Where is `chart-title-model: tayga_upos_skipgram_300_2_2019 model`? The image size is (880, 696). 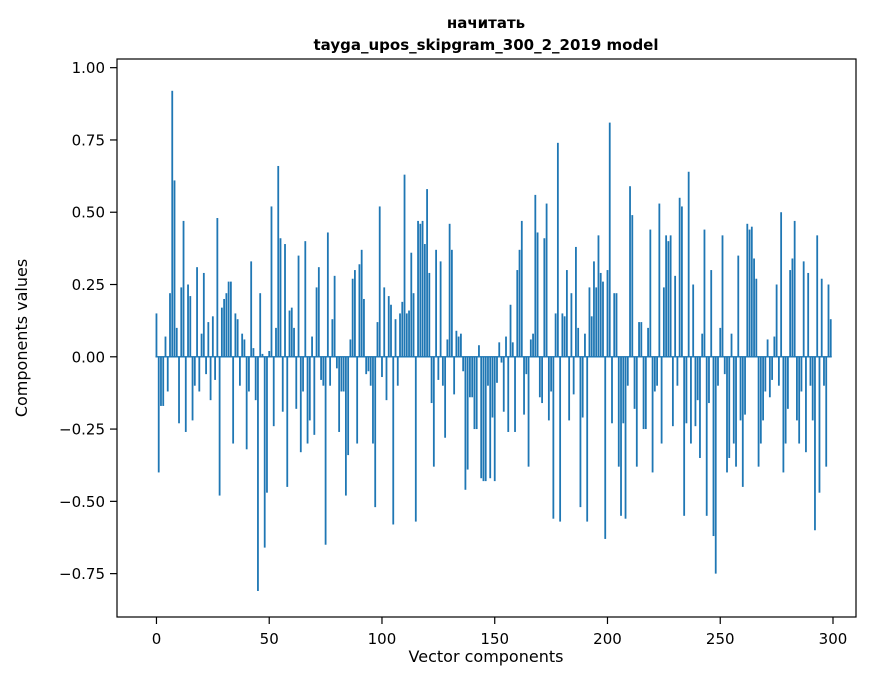
chart-title-model: tayga_upos_skipgram_300_2_2019 model is located at coordinates (486, 45).